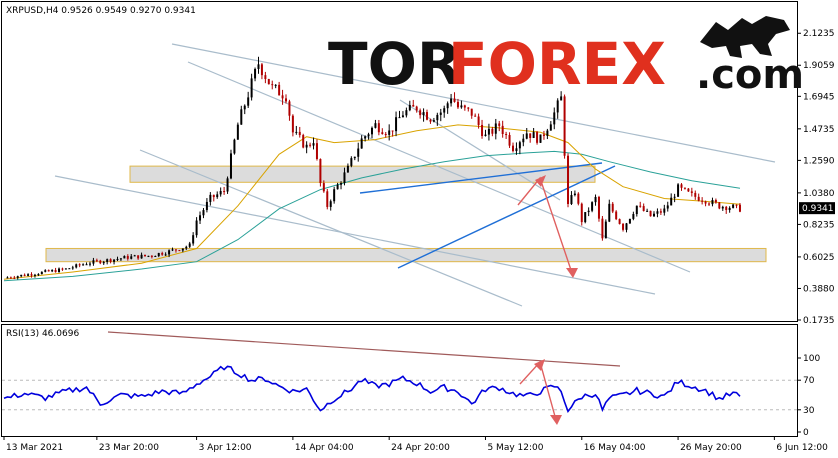 The width and height of the screenshot is (838, 458). What do you see at coordinates (811, 359) in the screenshot?
I see `rsi-tick-label: 100` at bounding box center [811, 359].